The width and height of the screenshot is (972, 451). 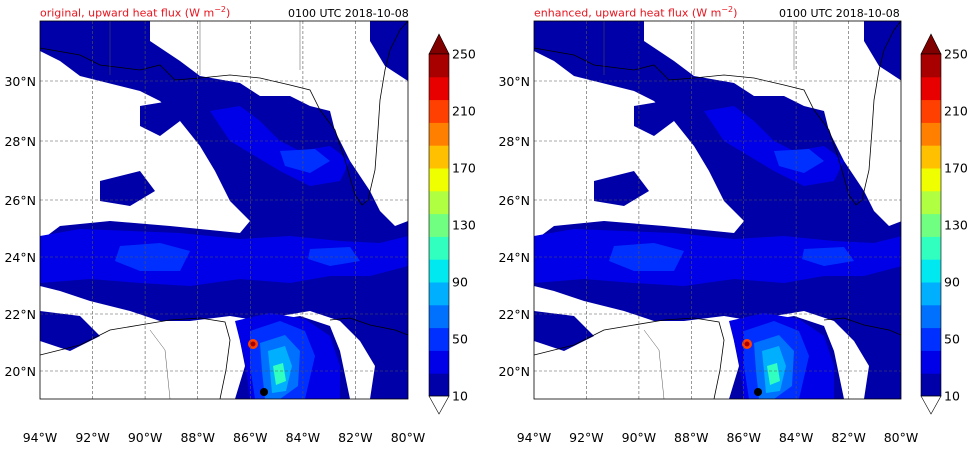 I want to click on colorbar-tick-label: 170, so click(x=464, y=168).